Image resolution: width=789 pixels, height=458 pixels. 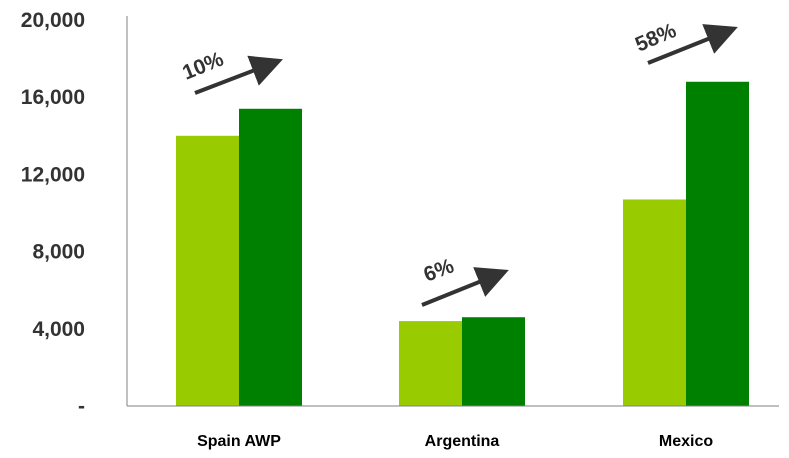 What do you see at coordinates (81, 406) in the screenshot?
I see `y-tick-label: -` at bounding box center [81, 406].